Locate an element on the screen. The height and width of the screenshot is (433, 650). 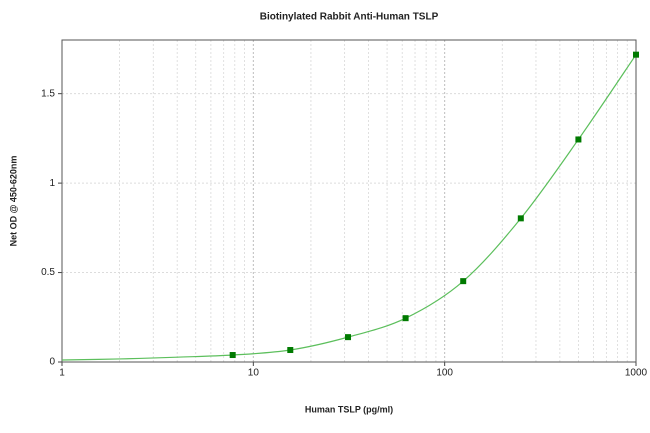
x-axis-label: Human TSLP (pg/ml) is located at coordinates (349, 409).